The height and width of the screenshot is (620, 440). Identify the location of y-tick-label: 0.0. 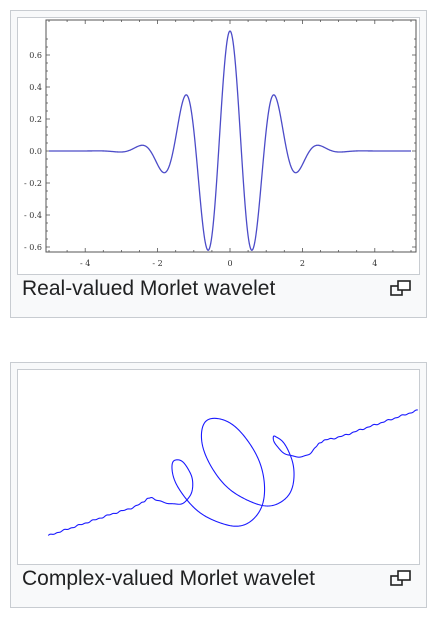
(35, 151).